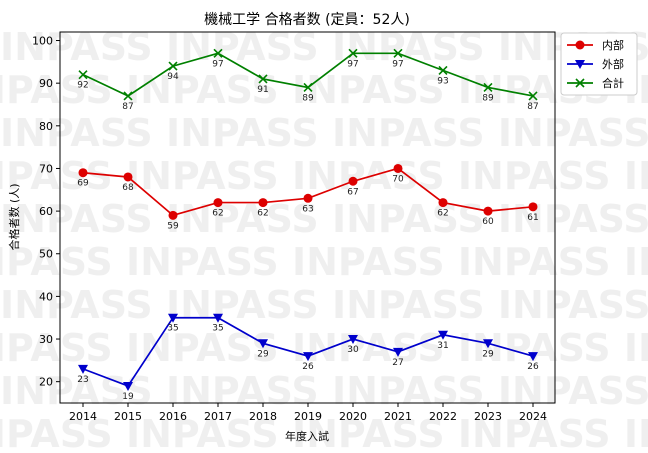  Describe the element at coordinates (14, 216) in the screenshot. I see `y-axis-title: 合格者数 (人)` at that location.